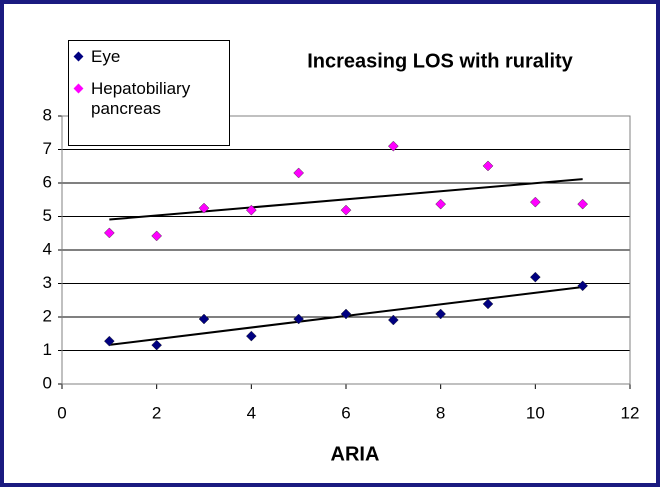  Describe the element at coordinates (345, 412) in the screenshot. I see `x-tick-label: 6` at that location.